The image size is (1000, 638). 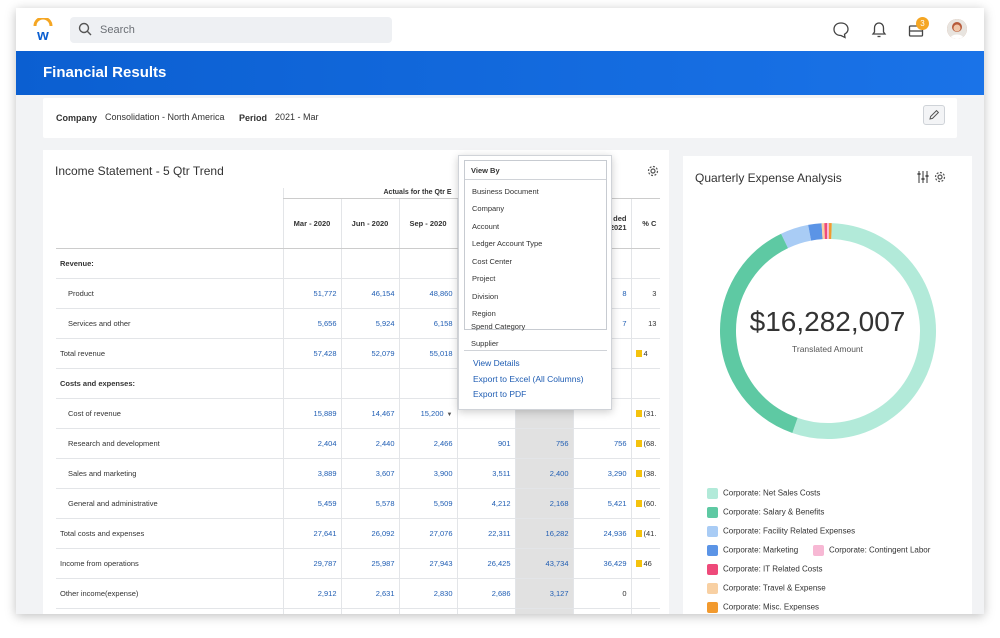 I want to click on table-cell: 2,631, so click(x=369, y=593).